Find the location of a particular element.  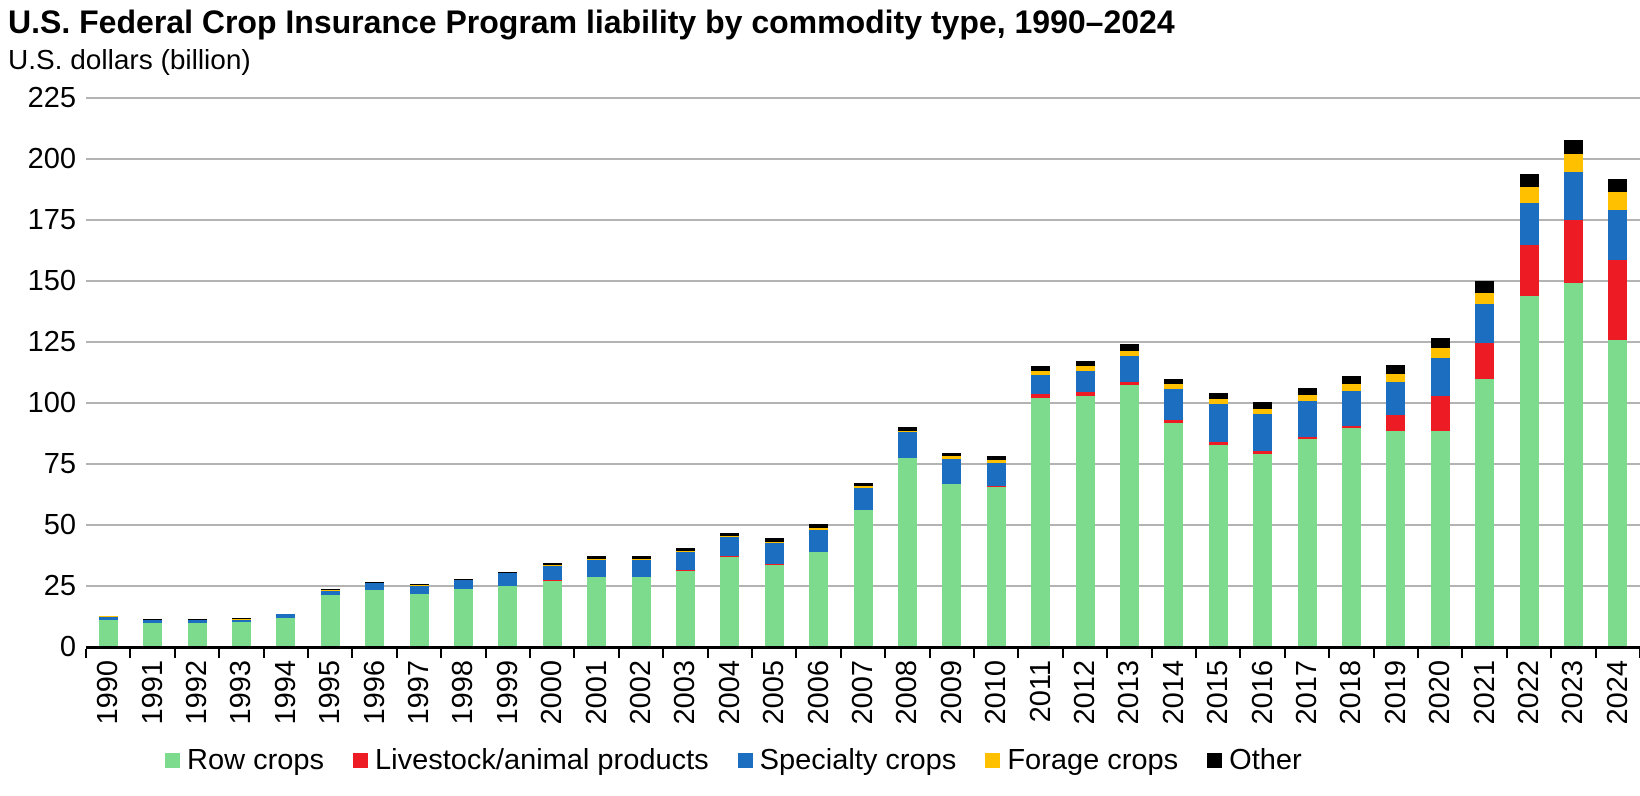

x-axis-label-1998: 1998 is located at coordinates (463, 692).